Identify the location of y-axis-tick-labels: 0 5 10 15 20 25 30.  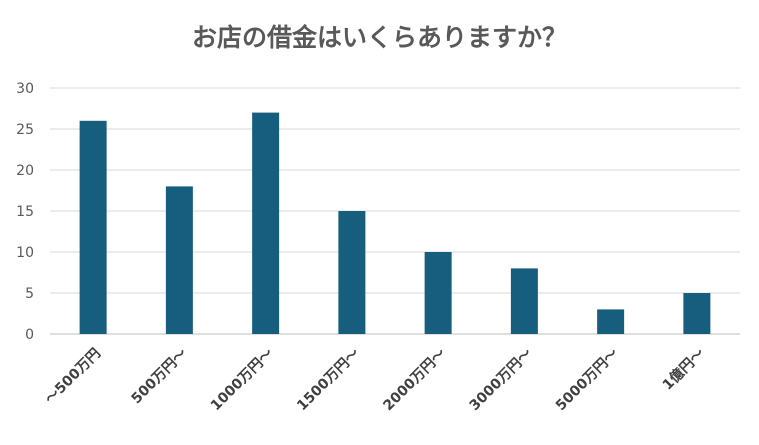
(25, 212).